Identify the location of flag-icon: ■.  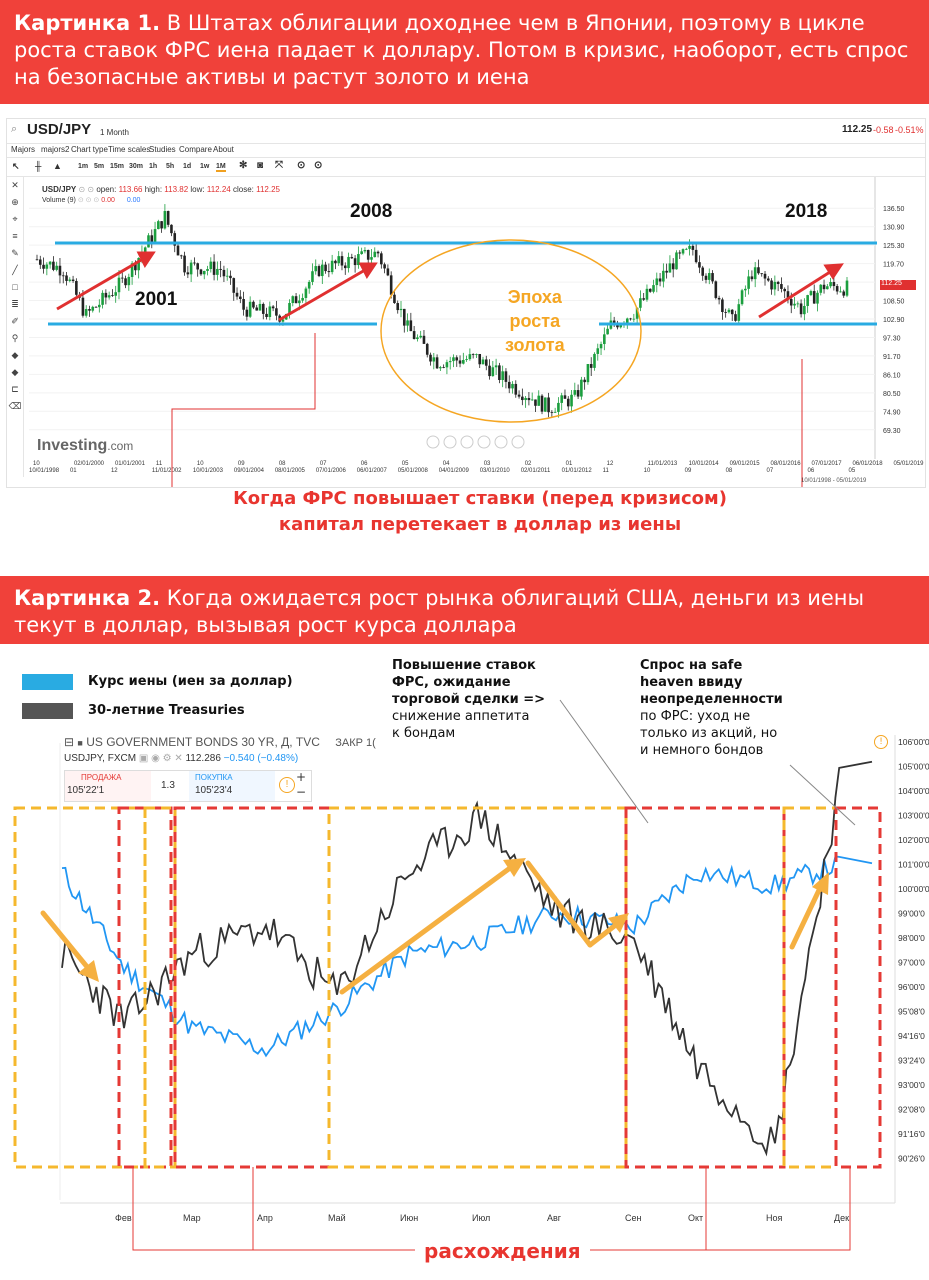
(80, 743).